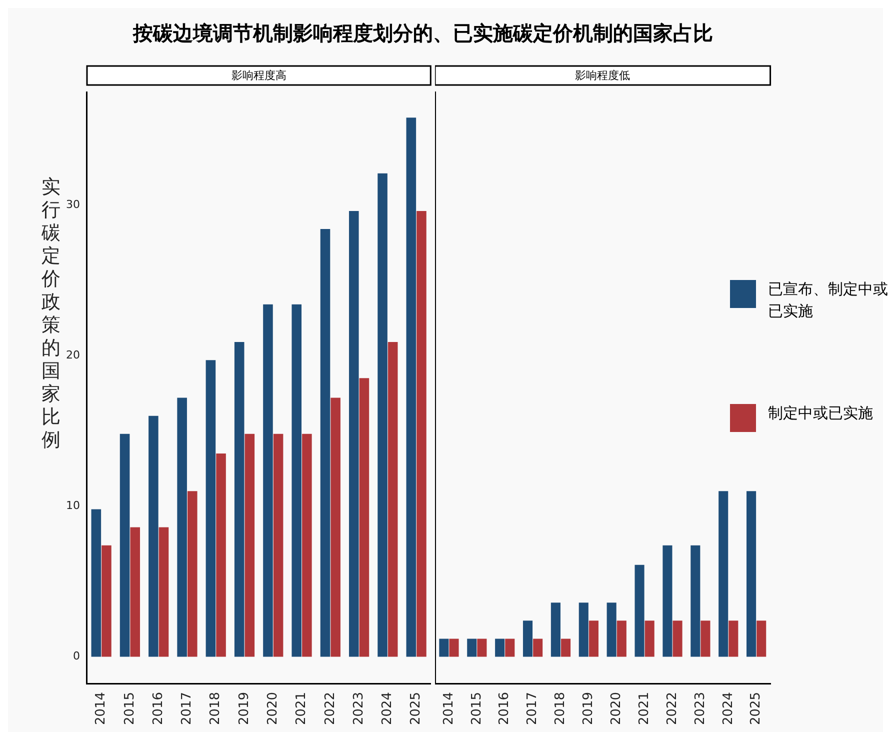 This screenshot has height=740, width=891. What do you see at coordinates (423, 33) in the screenshot?
I see `chart-title: 按碳边境调节机制影响程度划分的、已实施碳定价机制的国家占比` at bounding box center [423, 33].